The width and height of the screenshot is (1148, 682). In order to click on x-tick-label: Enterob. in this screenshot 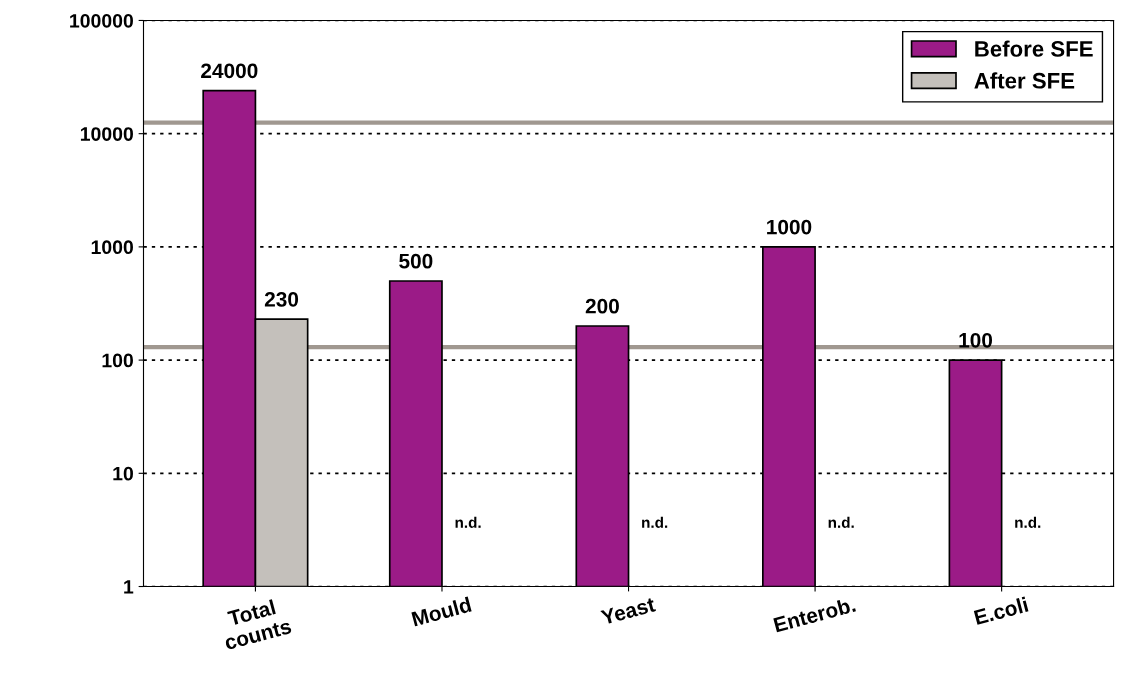, I will do `click(814, 614)`.